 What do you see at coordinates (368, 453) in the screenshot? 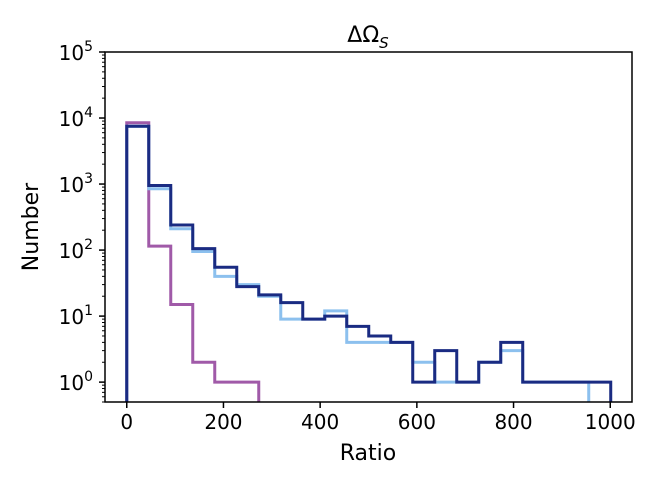
I see `x-axis-title: Ratio` at bounding box center [368, 453].